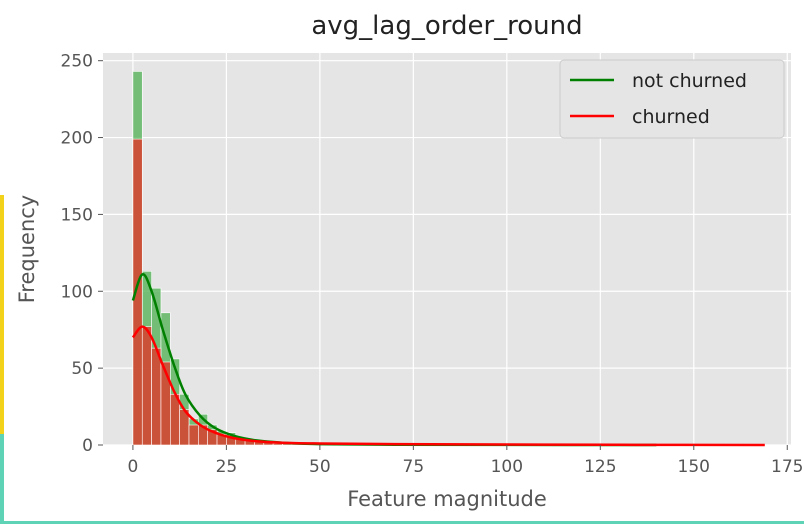 The width and height of the screenshot is (804, 524). I want to click on y-tick-label-150: 150, so click(77, 215).